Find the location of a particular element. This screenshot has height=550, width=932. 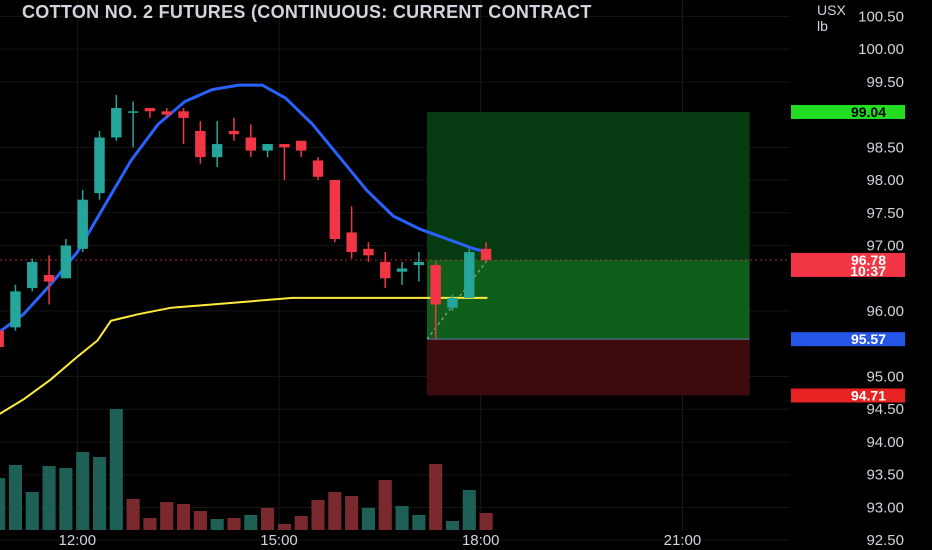

stop-price-badge-bg is located at coordinates (848, 395).